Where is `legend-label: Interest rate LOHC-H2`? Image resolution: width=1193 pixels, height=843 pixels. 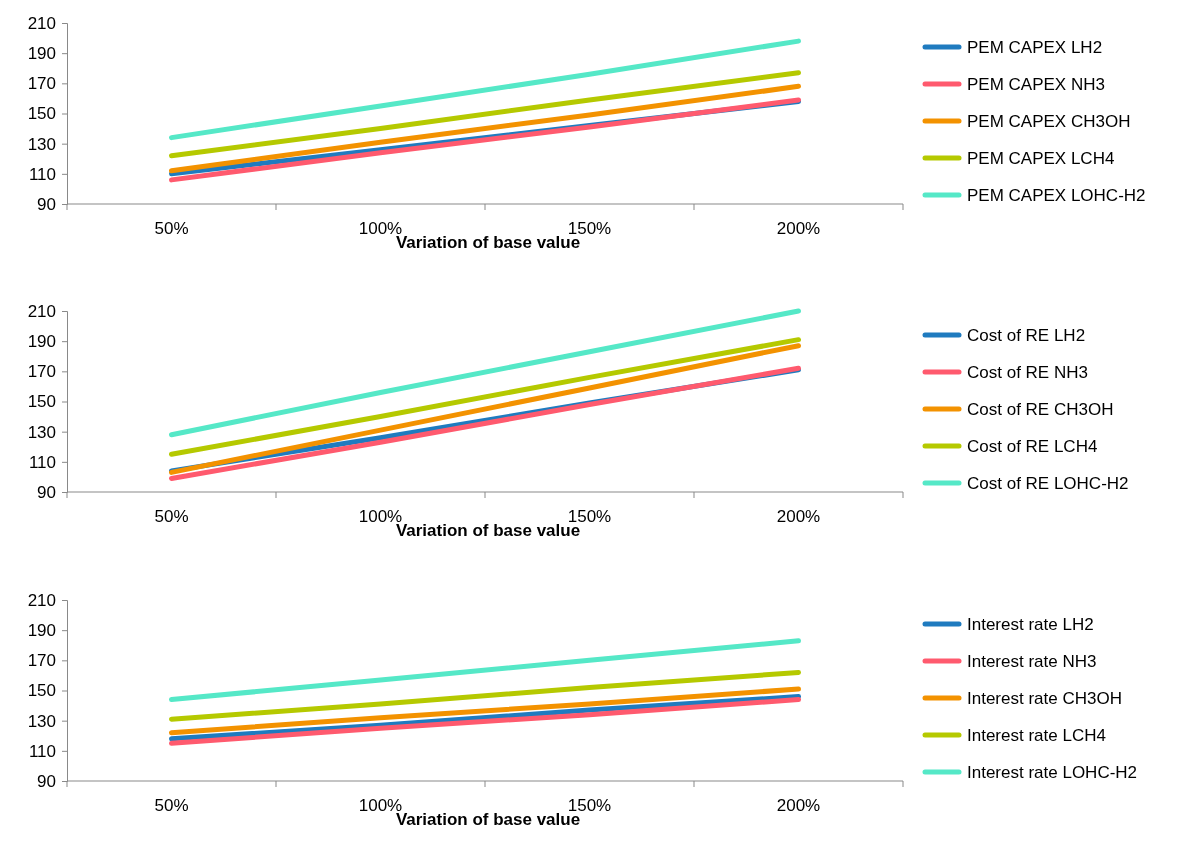 legend-label: Interest rate LOHC-H2 is located at coordinates (1052, 772).